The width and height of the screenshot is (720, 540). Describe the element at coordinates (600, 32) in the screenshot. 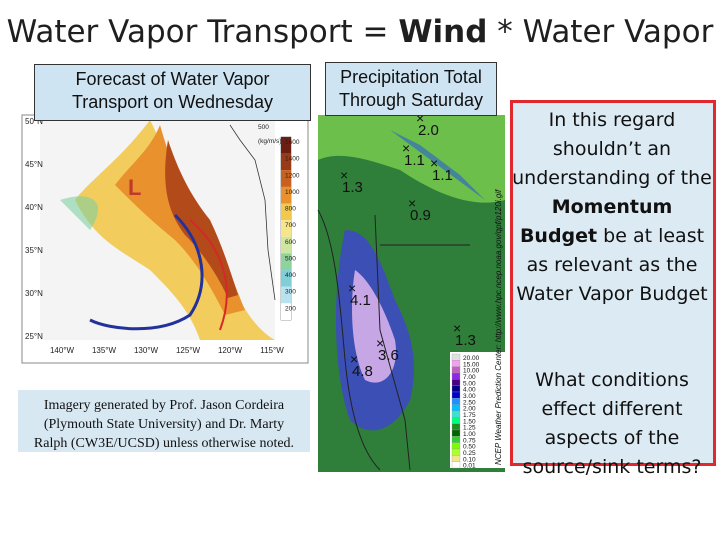

I see `title-text: * Water Vapor` at that location.